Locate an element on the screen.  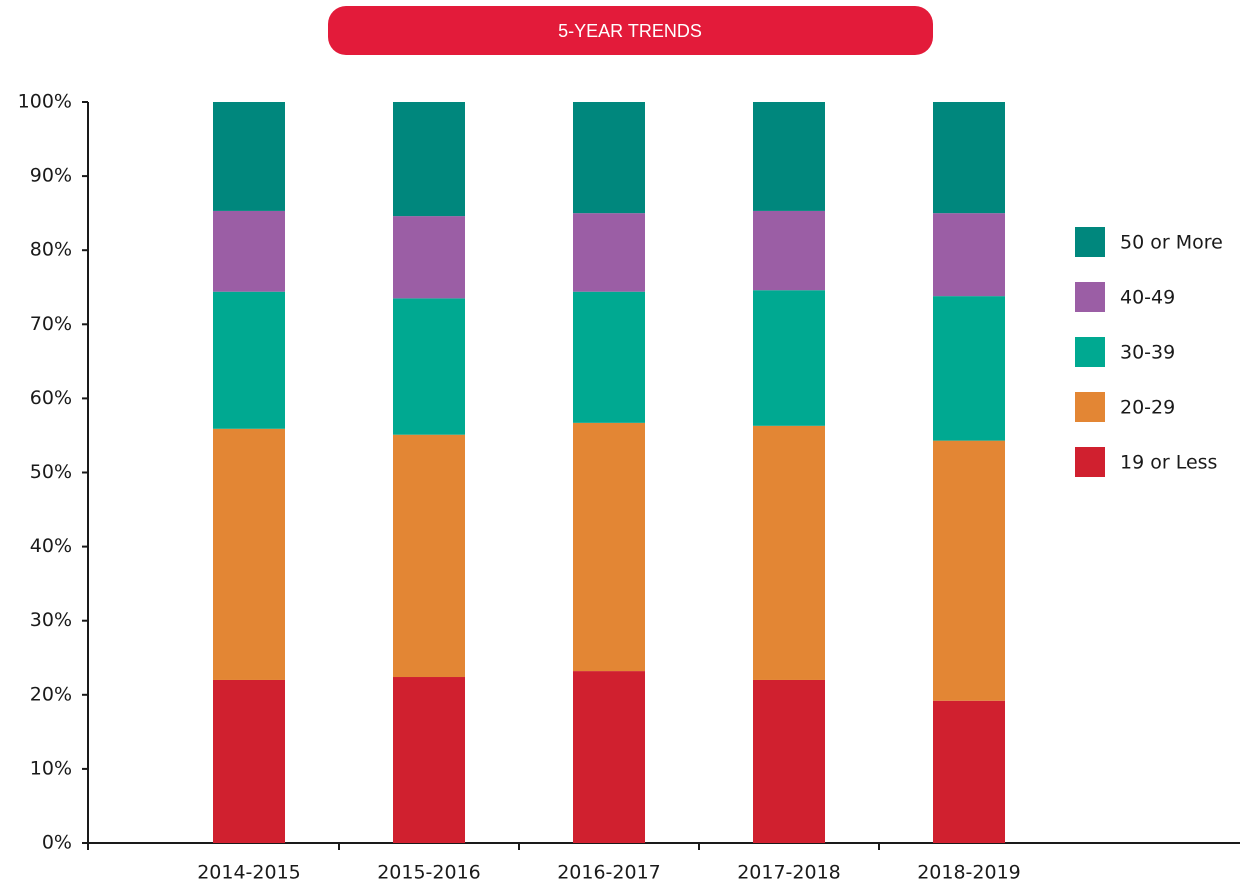
chart-title: 5-YEAR TRENDS is located at coordinates (630, 31).